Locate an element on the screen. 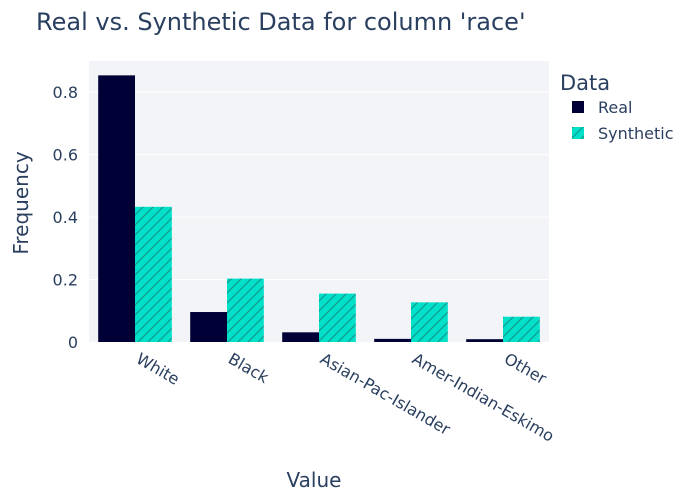  x-axis-title: Value is located at coordinates (314, 480).